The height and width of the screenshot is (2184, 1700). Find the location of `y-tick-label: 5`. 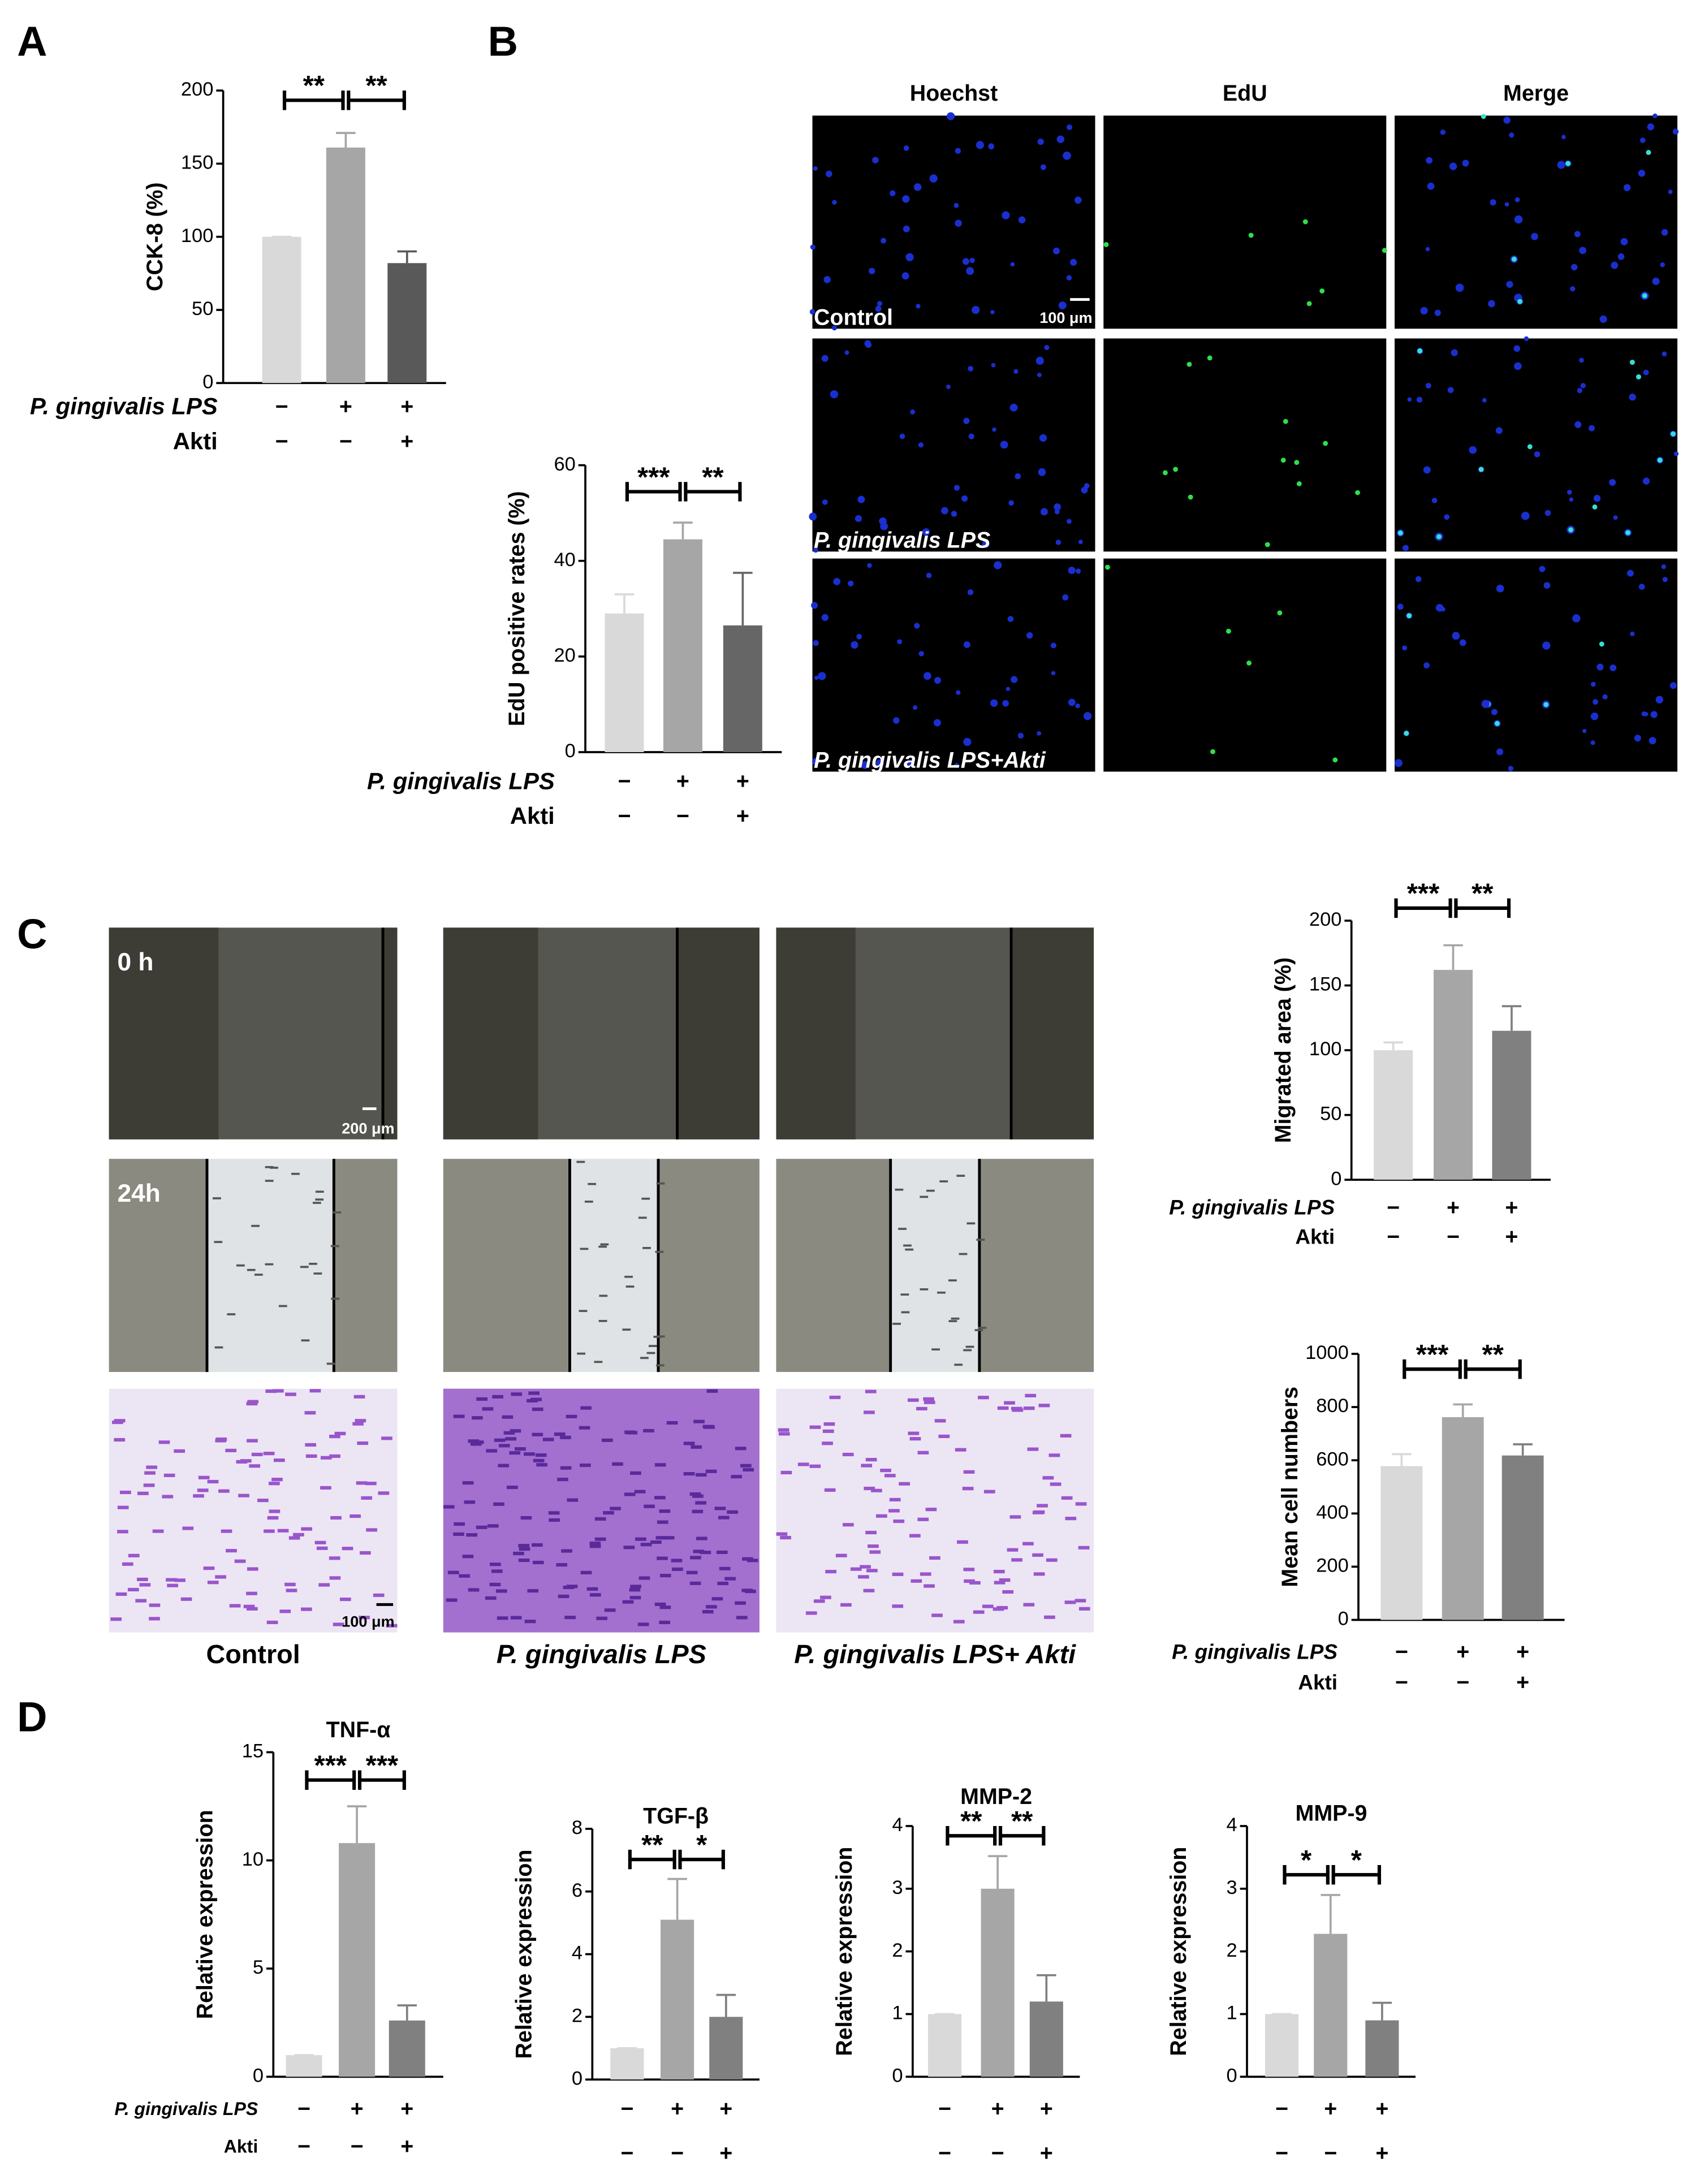

y-tick-label: 5 is located at coordinates (258, 1967).